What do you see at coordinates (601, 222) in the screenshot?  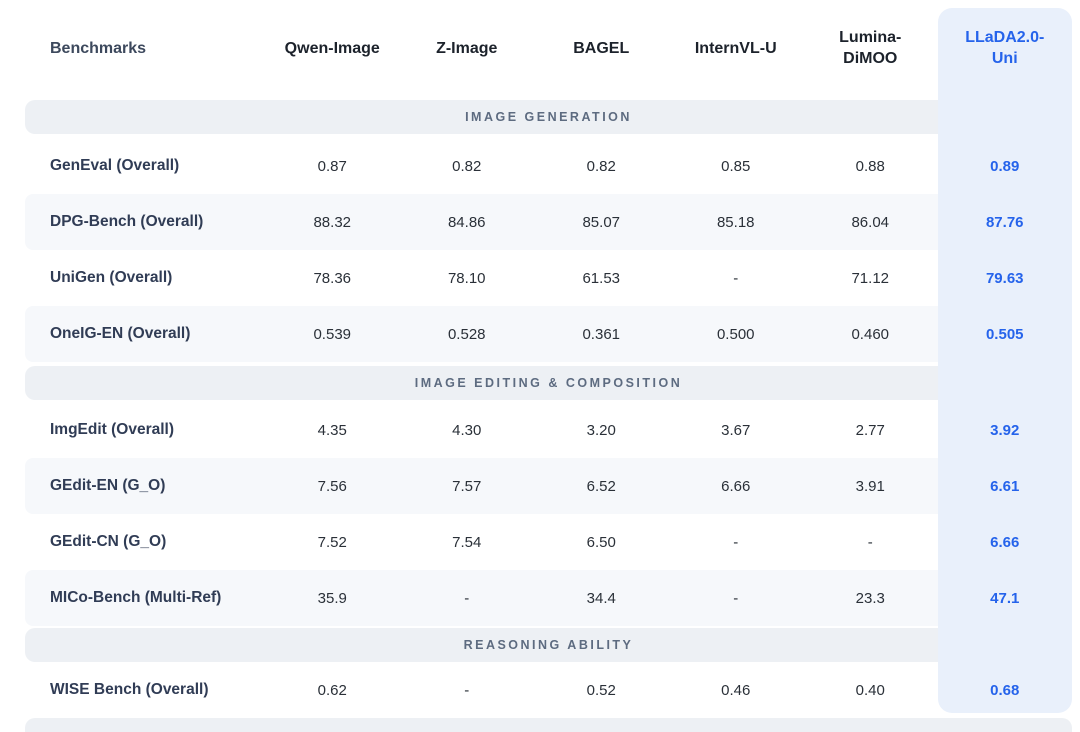 I see `metric-value: 85.07` at bounding box center [601, 222].